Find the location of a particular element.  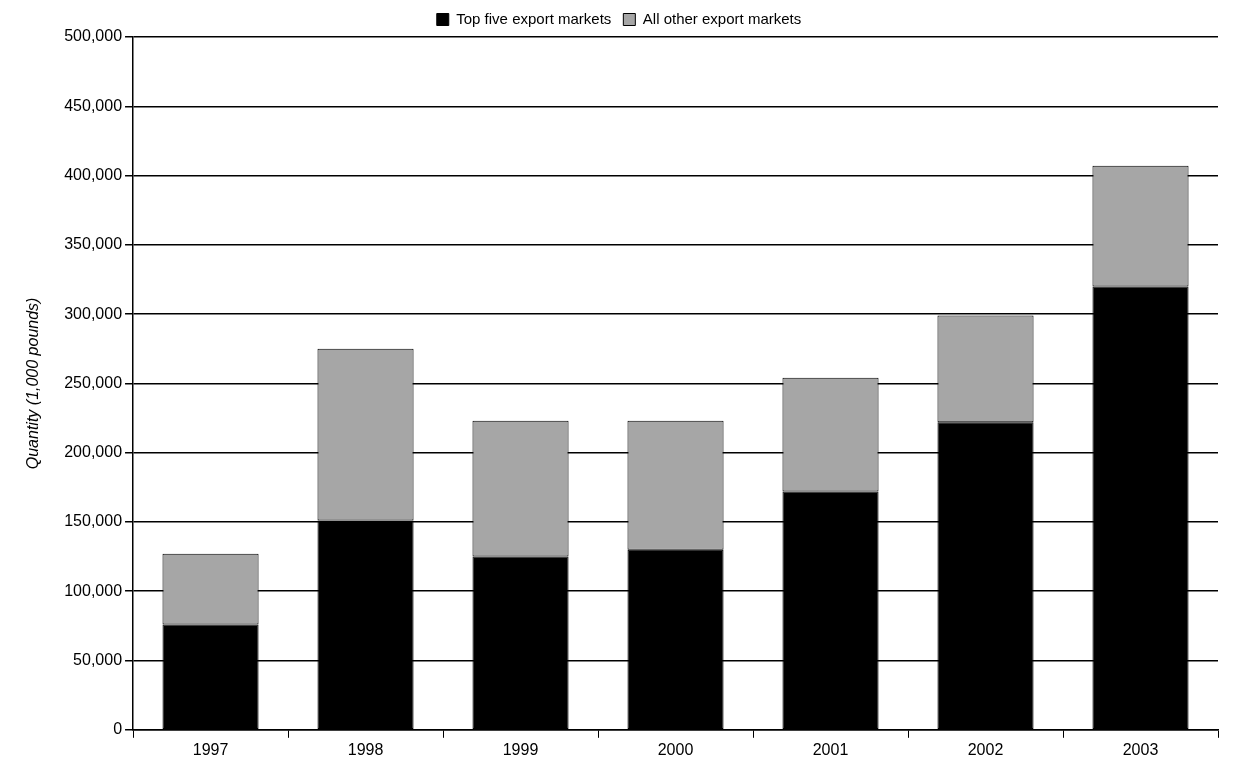

y-tick-label: 150,000 is located at coordinates (93, 521).